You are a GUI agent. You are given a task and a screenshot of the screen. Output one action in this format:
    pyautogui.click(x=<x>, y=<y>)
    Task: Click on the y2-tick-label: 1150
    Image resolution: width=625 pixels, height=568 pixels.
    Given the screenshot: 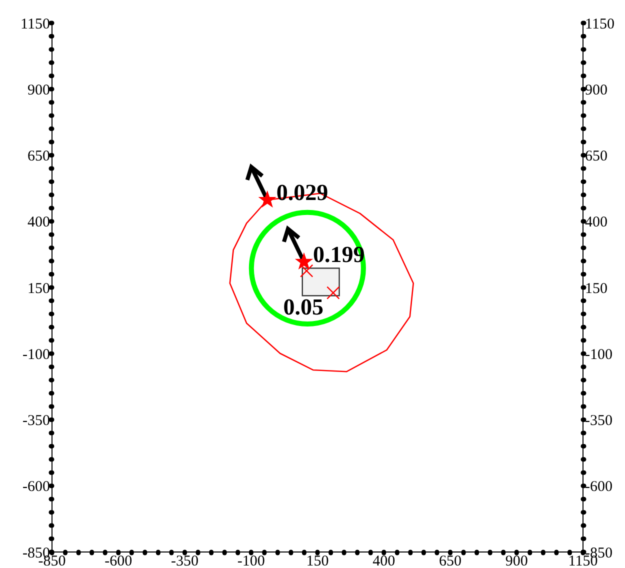 What is the action you would take?
    pyautogui.click(x=599, y=24)
    